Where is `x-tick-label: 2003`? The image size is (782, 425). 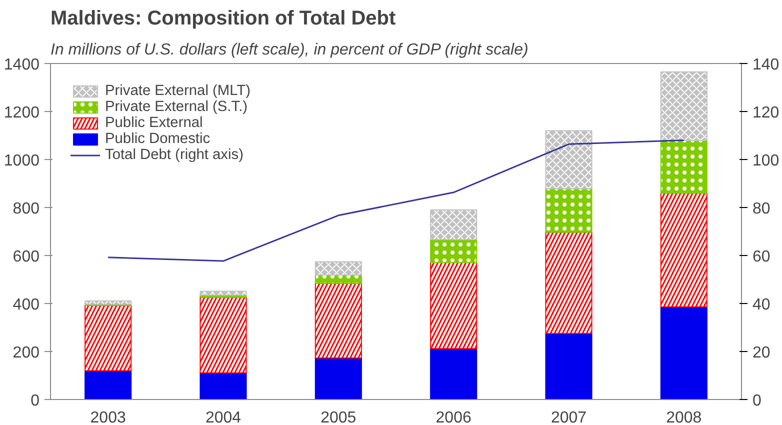
x-tick-label: 2003 is located at coordinates (108, 417).